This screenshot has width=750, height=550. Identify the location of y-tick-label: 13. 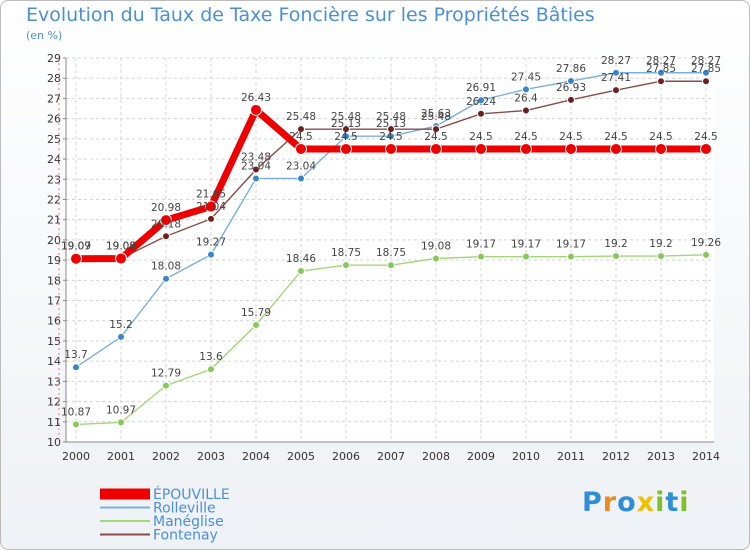
(54, 381).